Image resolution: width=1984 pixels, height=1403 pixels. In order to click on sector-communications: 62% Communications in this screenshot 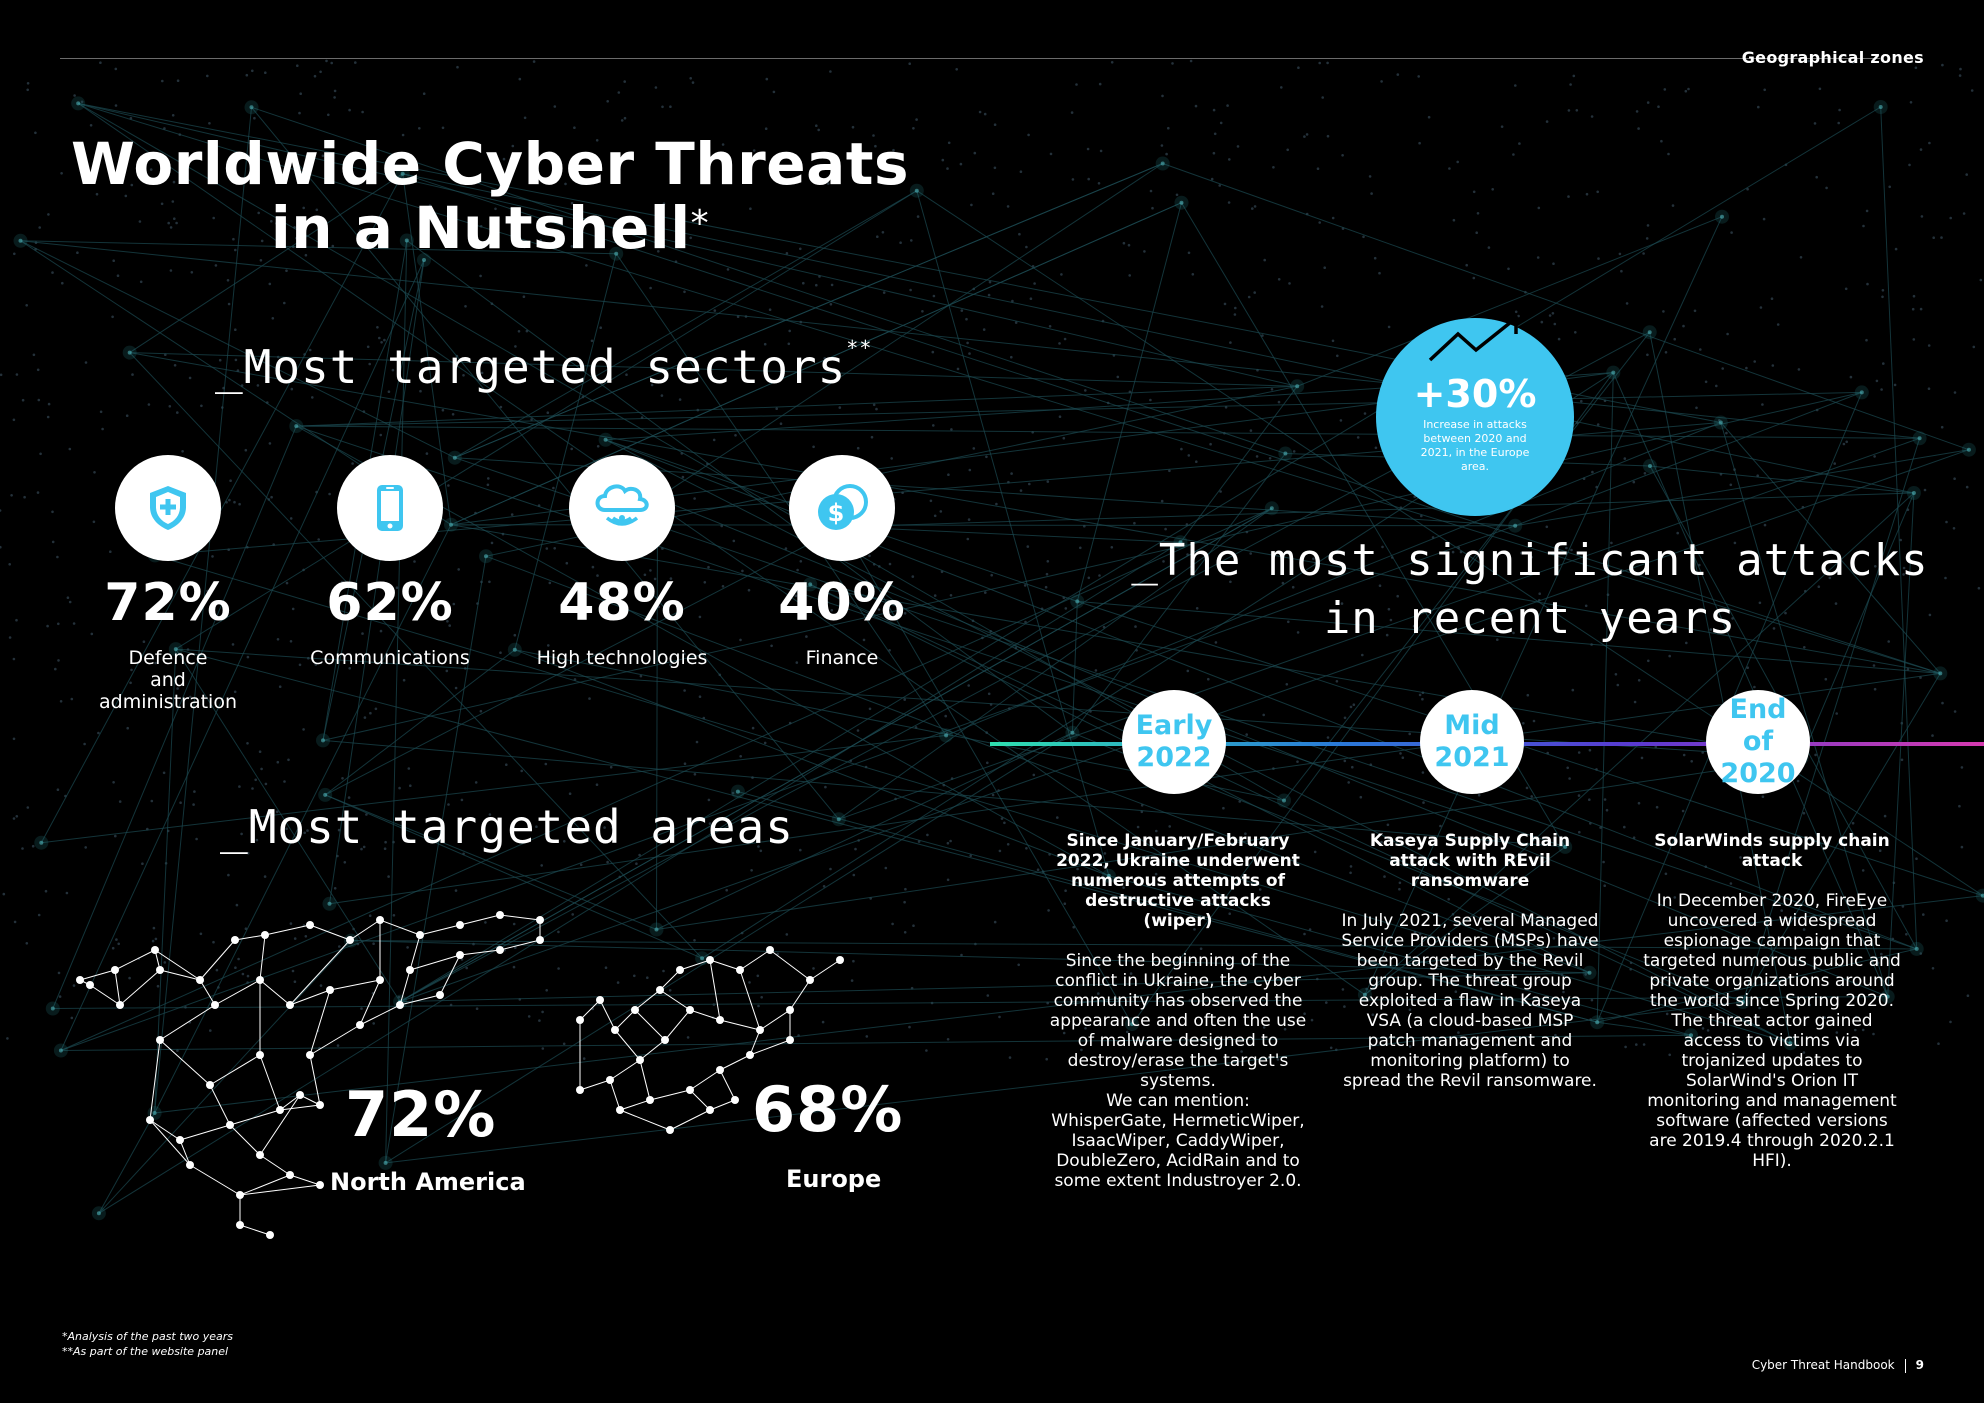, I will do `click(390, 562)`.